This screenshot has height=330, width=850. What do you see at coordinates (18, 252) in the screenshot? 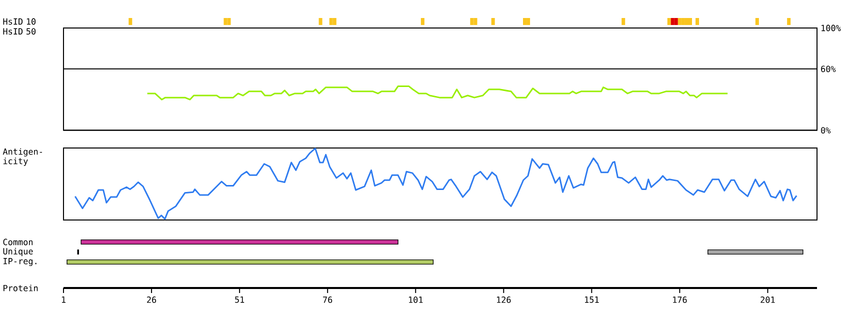
I see `y-tick-label: Unique` at bounding box center [18, 252].